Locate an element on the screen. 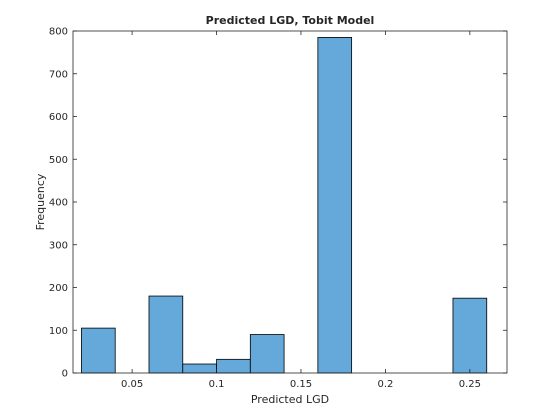 Image resolution: width=560 pixels, height=420 pixels. x-tick-label: 0.25 is located at coordinates (470, 384).